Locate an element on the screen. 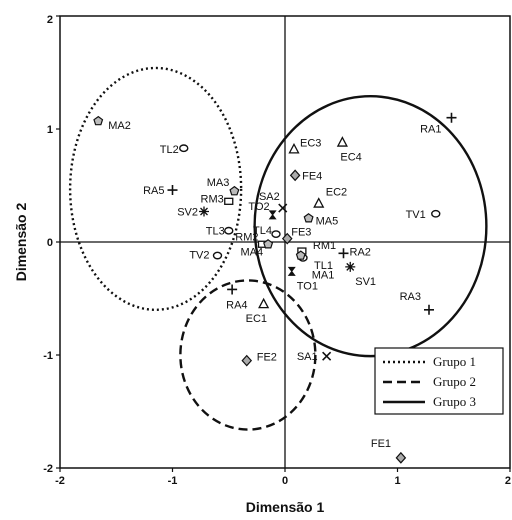 The image size is (512, 520). data-point: MA4 is located at coordinates (257, 248).